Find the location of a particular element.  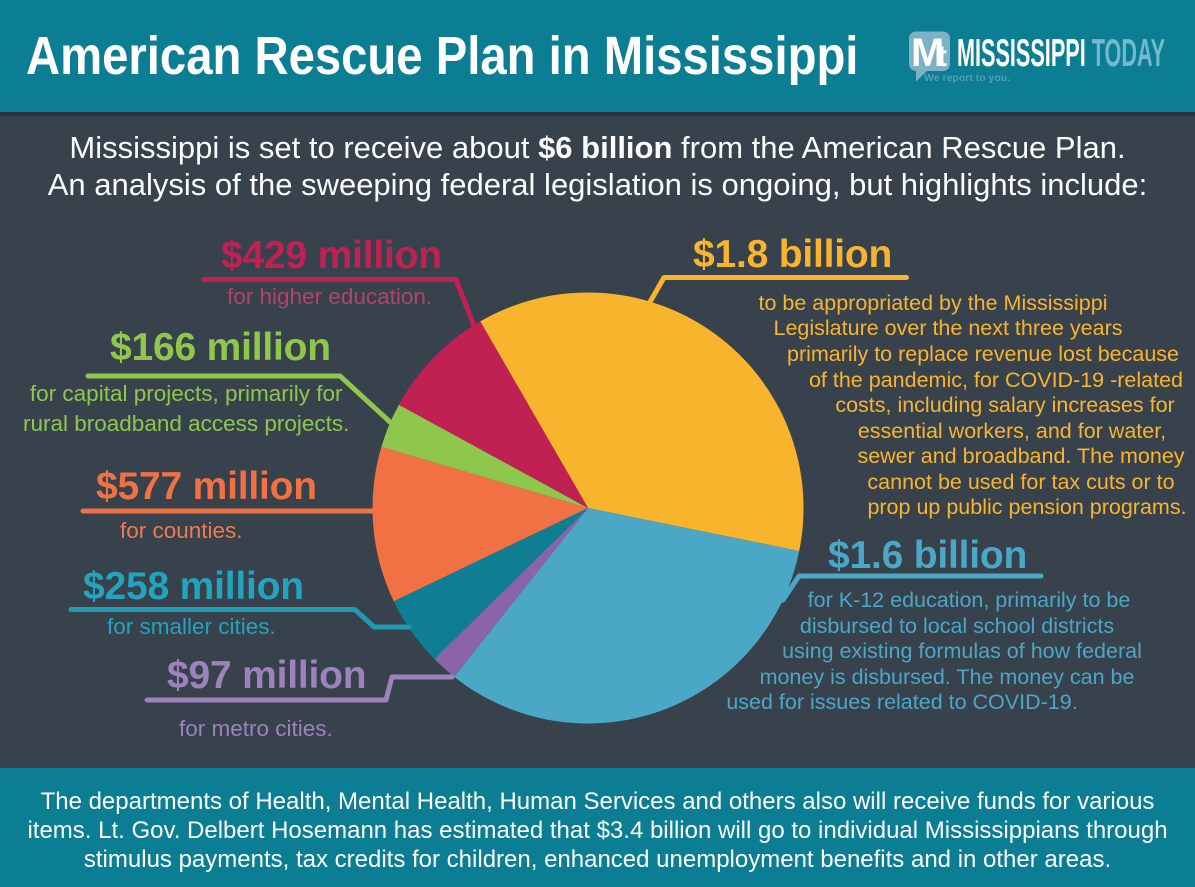

svg-text: t is located at coordinates (942, 56).